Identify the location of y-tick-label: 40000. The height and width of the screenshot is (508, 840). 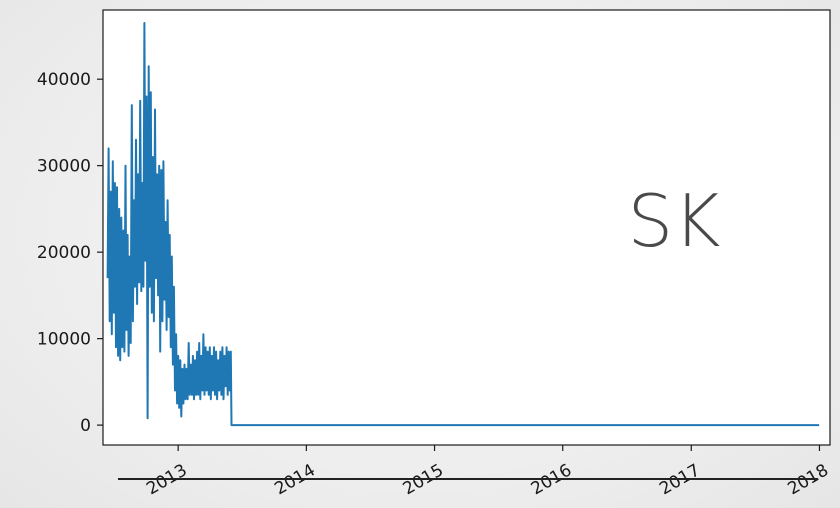
(64, 80).